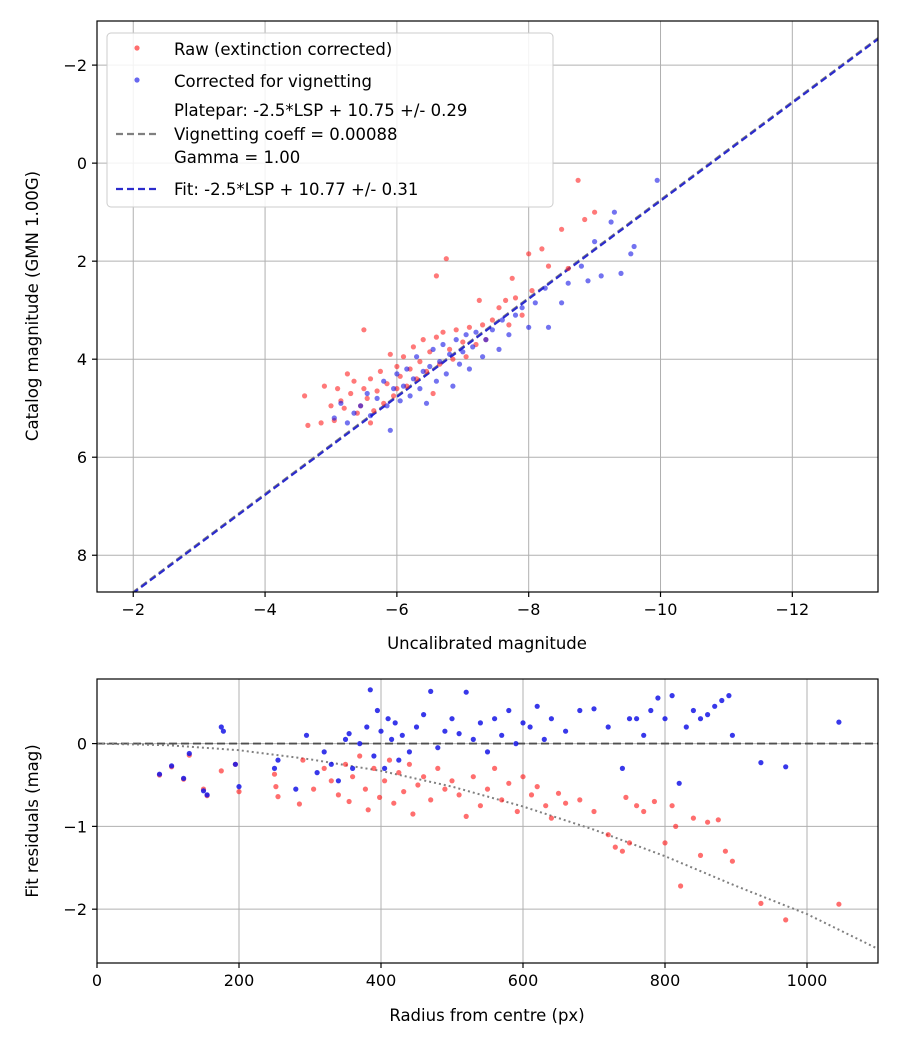 The height and width of the screenshot is (1050, 900). Describe the element at coordinates (82, 555) in the screenshot. I see `top-ytick-label: 8` at that location.